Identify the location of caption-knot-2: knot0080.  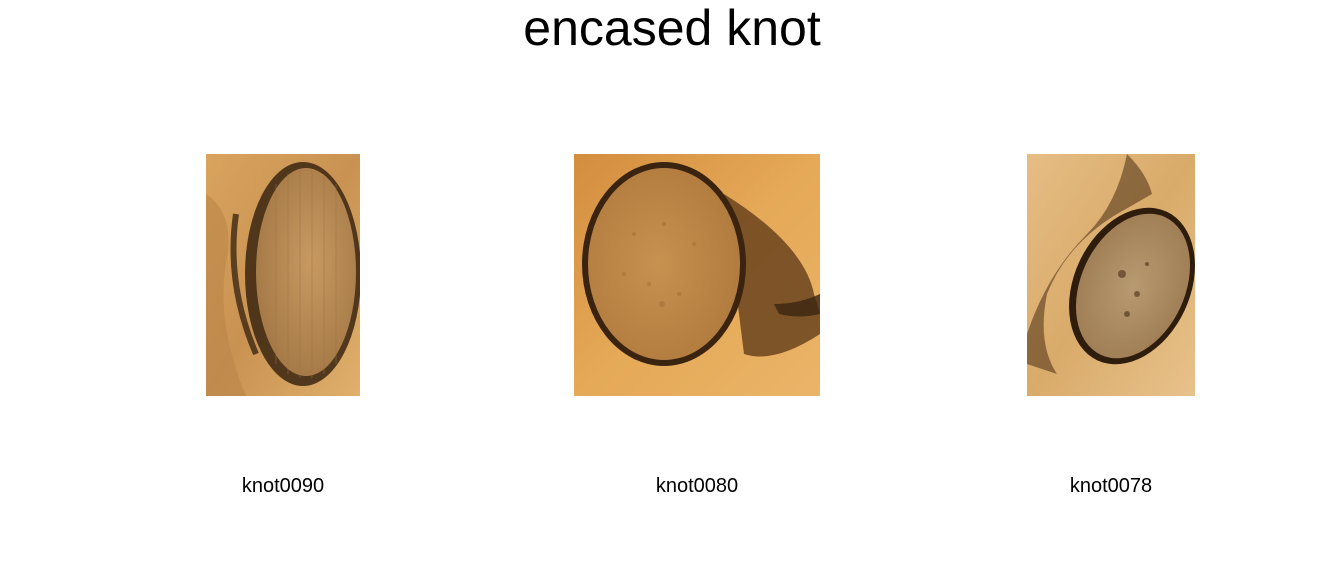
(697, 486).